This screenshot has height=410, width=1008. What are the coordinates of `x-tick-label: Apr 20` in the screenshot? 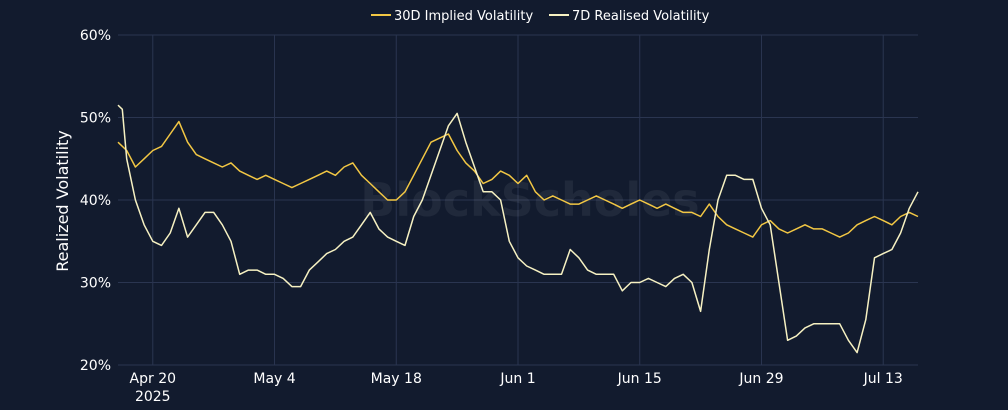 It's located at (153, 379).